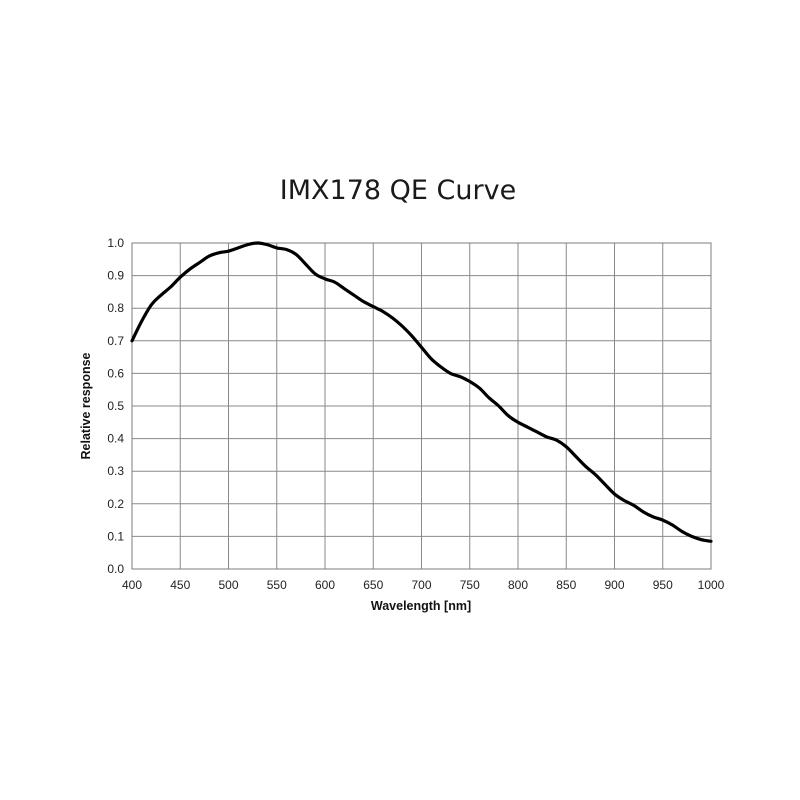 The image size is (800, 800). Describe the element at coordinates (115, 373) in the screenshot. I see `y-tick-label: 0.6` at that location.